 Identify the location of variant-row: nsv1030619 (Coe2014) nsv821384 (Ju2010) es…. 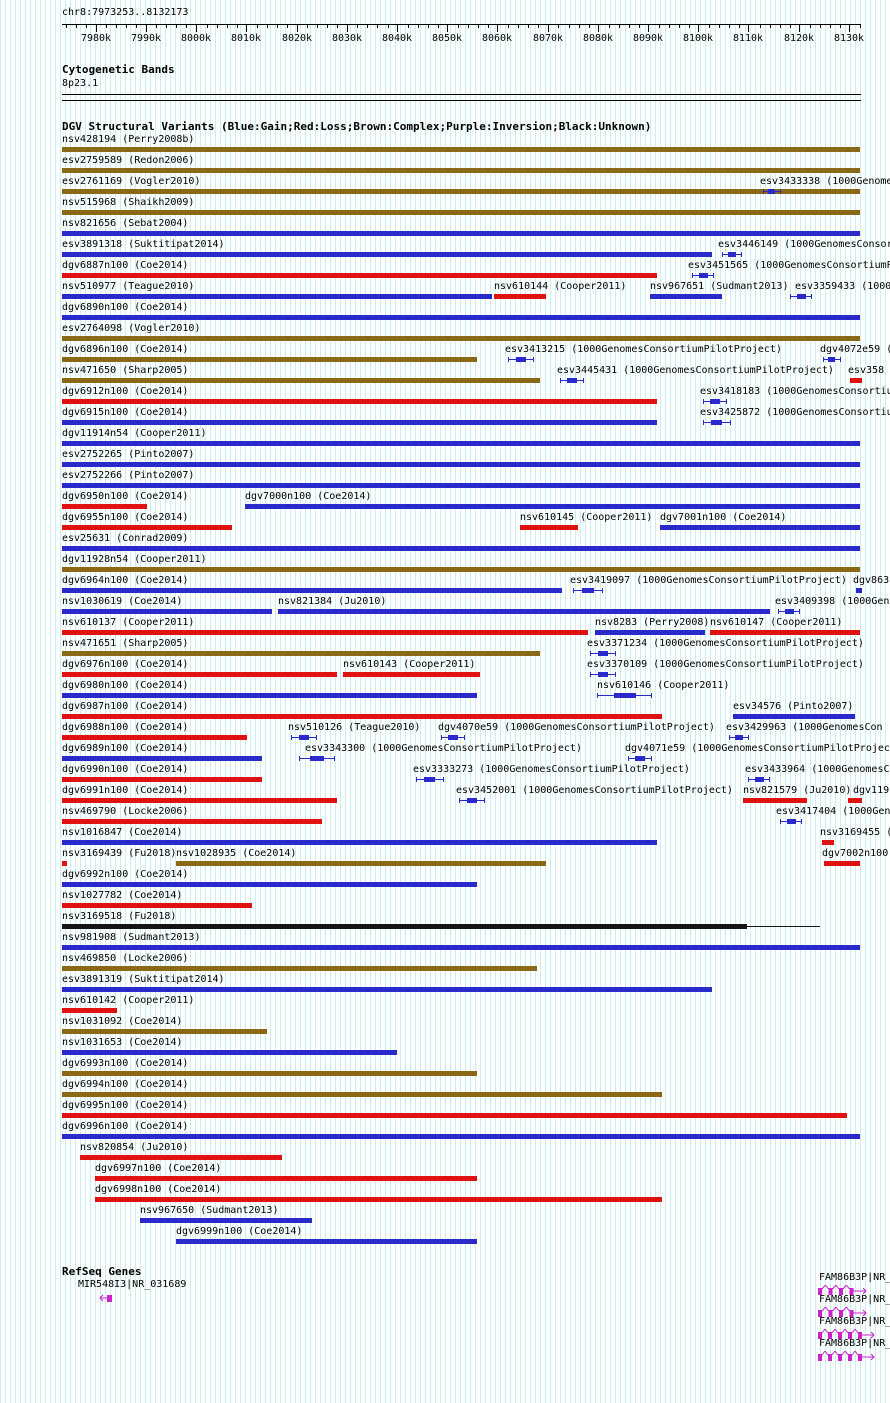
(445, 606).